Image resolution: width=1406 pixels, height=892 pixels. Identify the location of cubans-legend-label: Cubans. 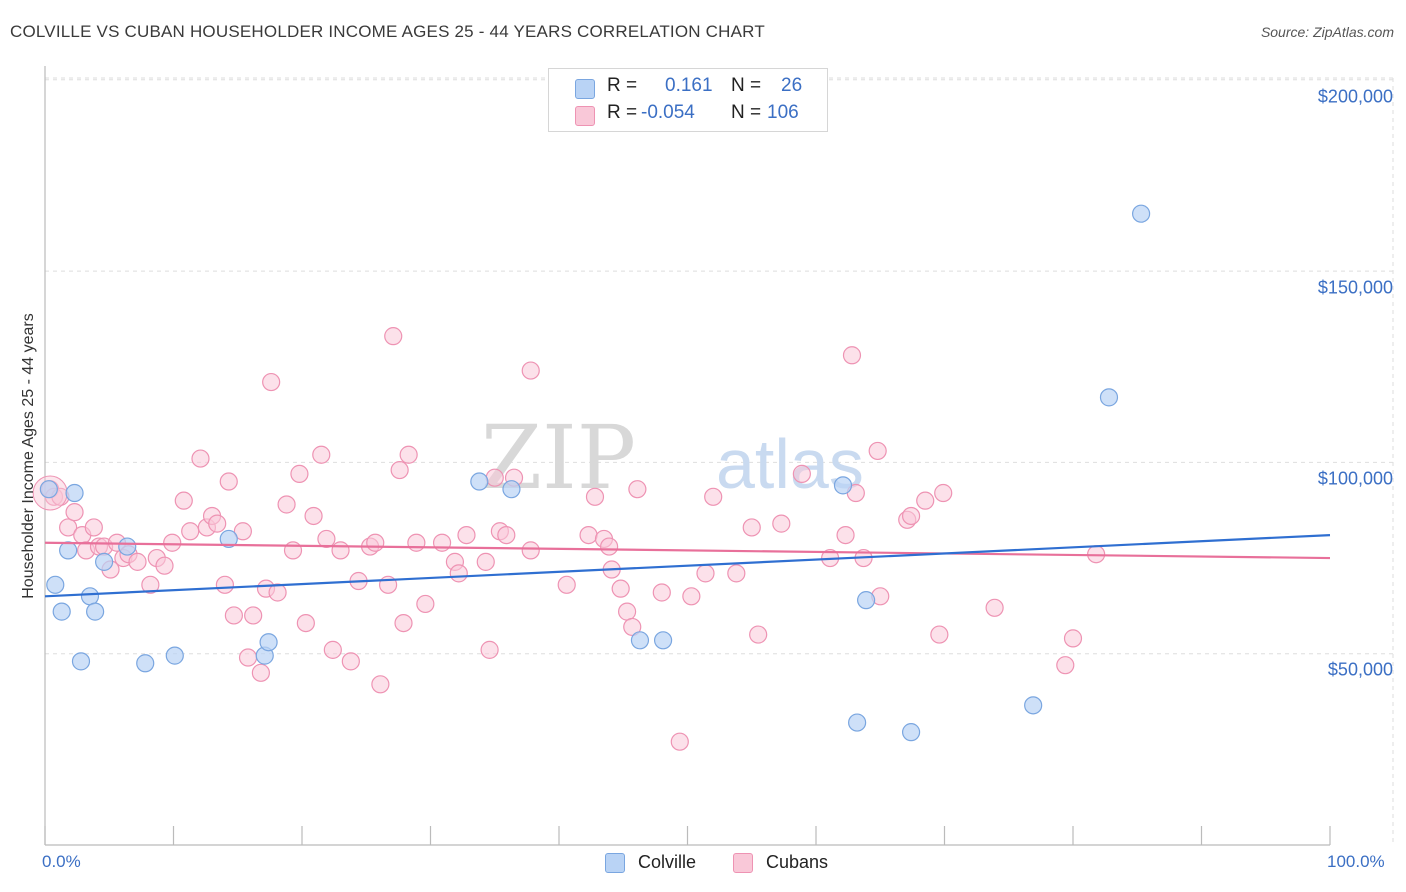
(797, 862).